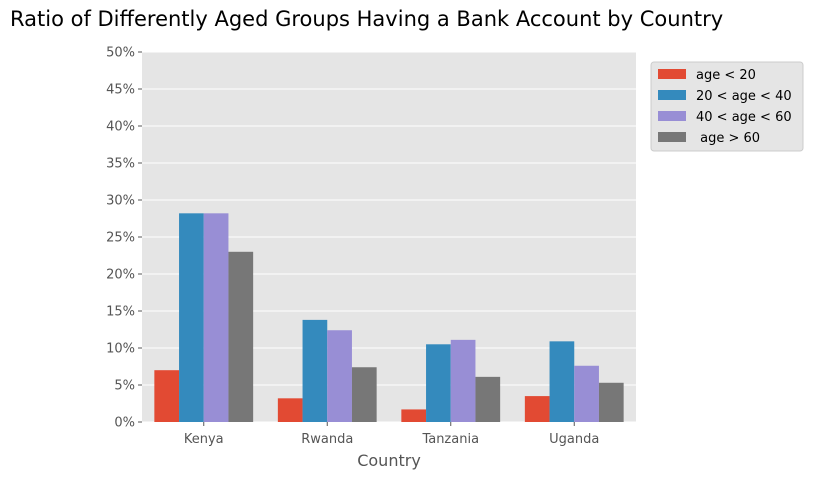  What do you see at coordinates (728, 138) in the screenshot?
I see `legend-label: age > 60` at bounding box center [728, 138].